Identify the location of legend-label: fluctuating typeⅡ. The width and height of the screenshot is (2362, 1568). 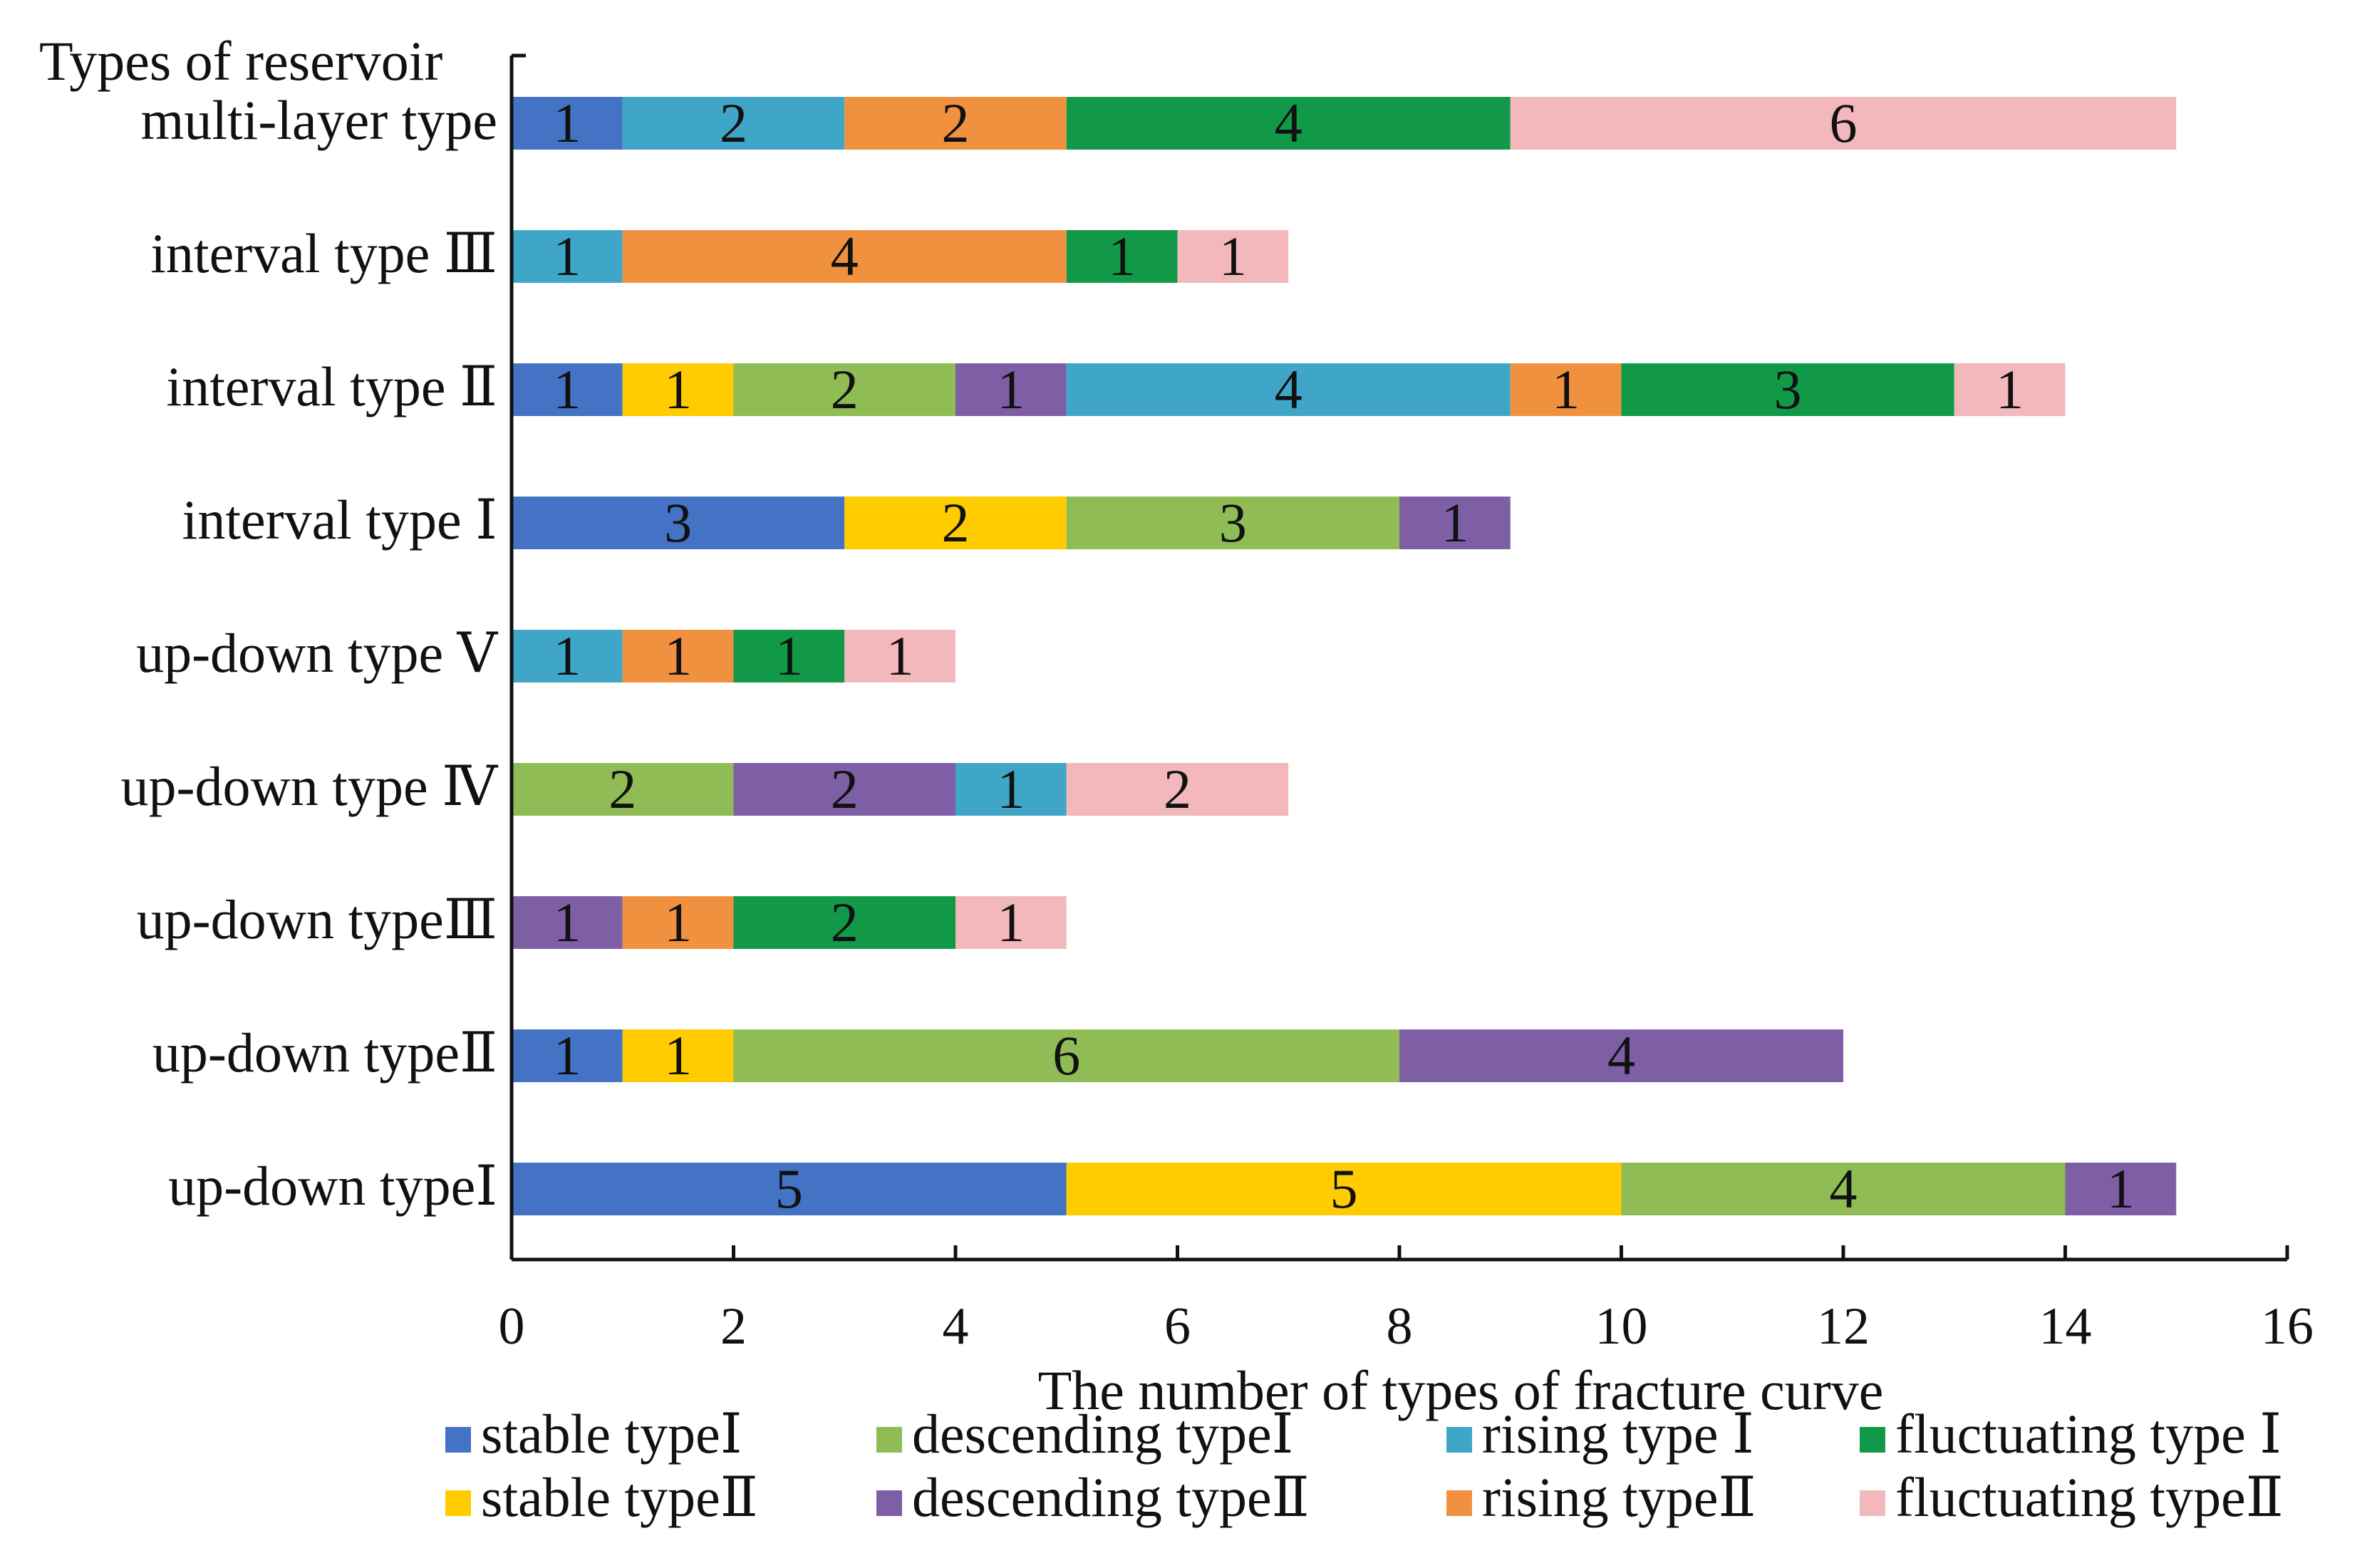
(2089, 1497).